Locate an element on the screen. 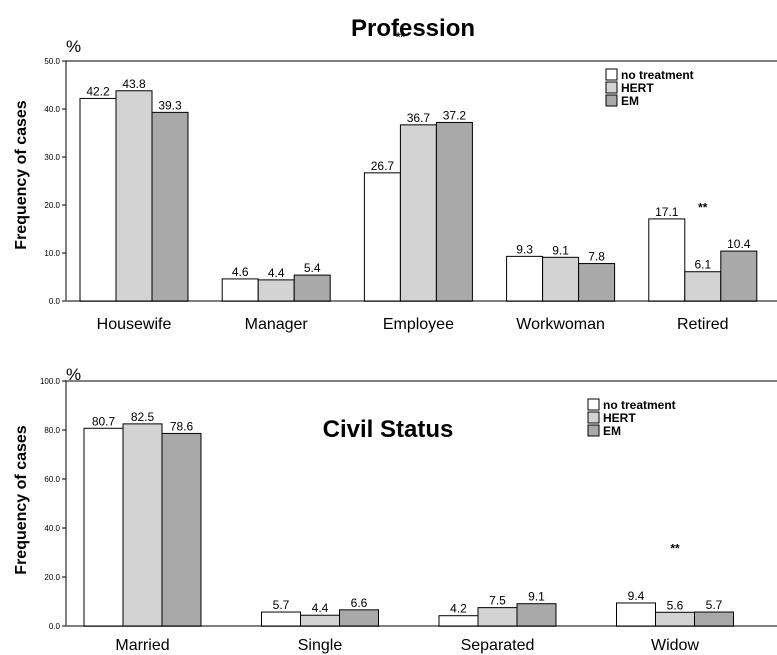 This screenshot has height=655, width=777. data-label: 39.3 is located at coordinates (170, 105).